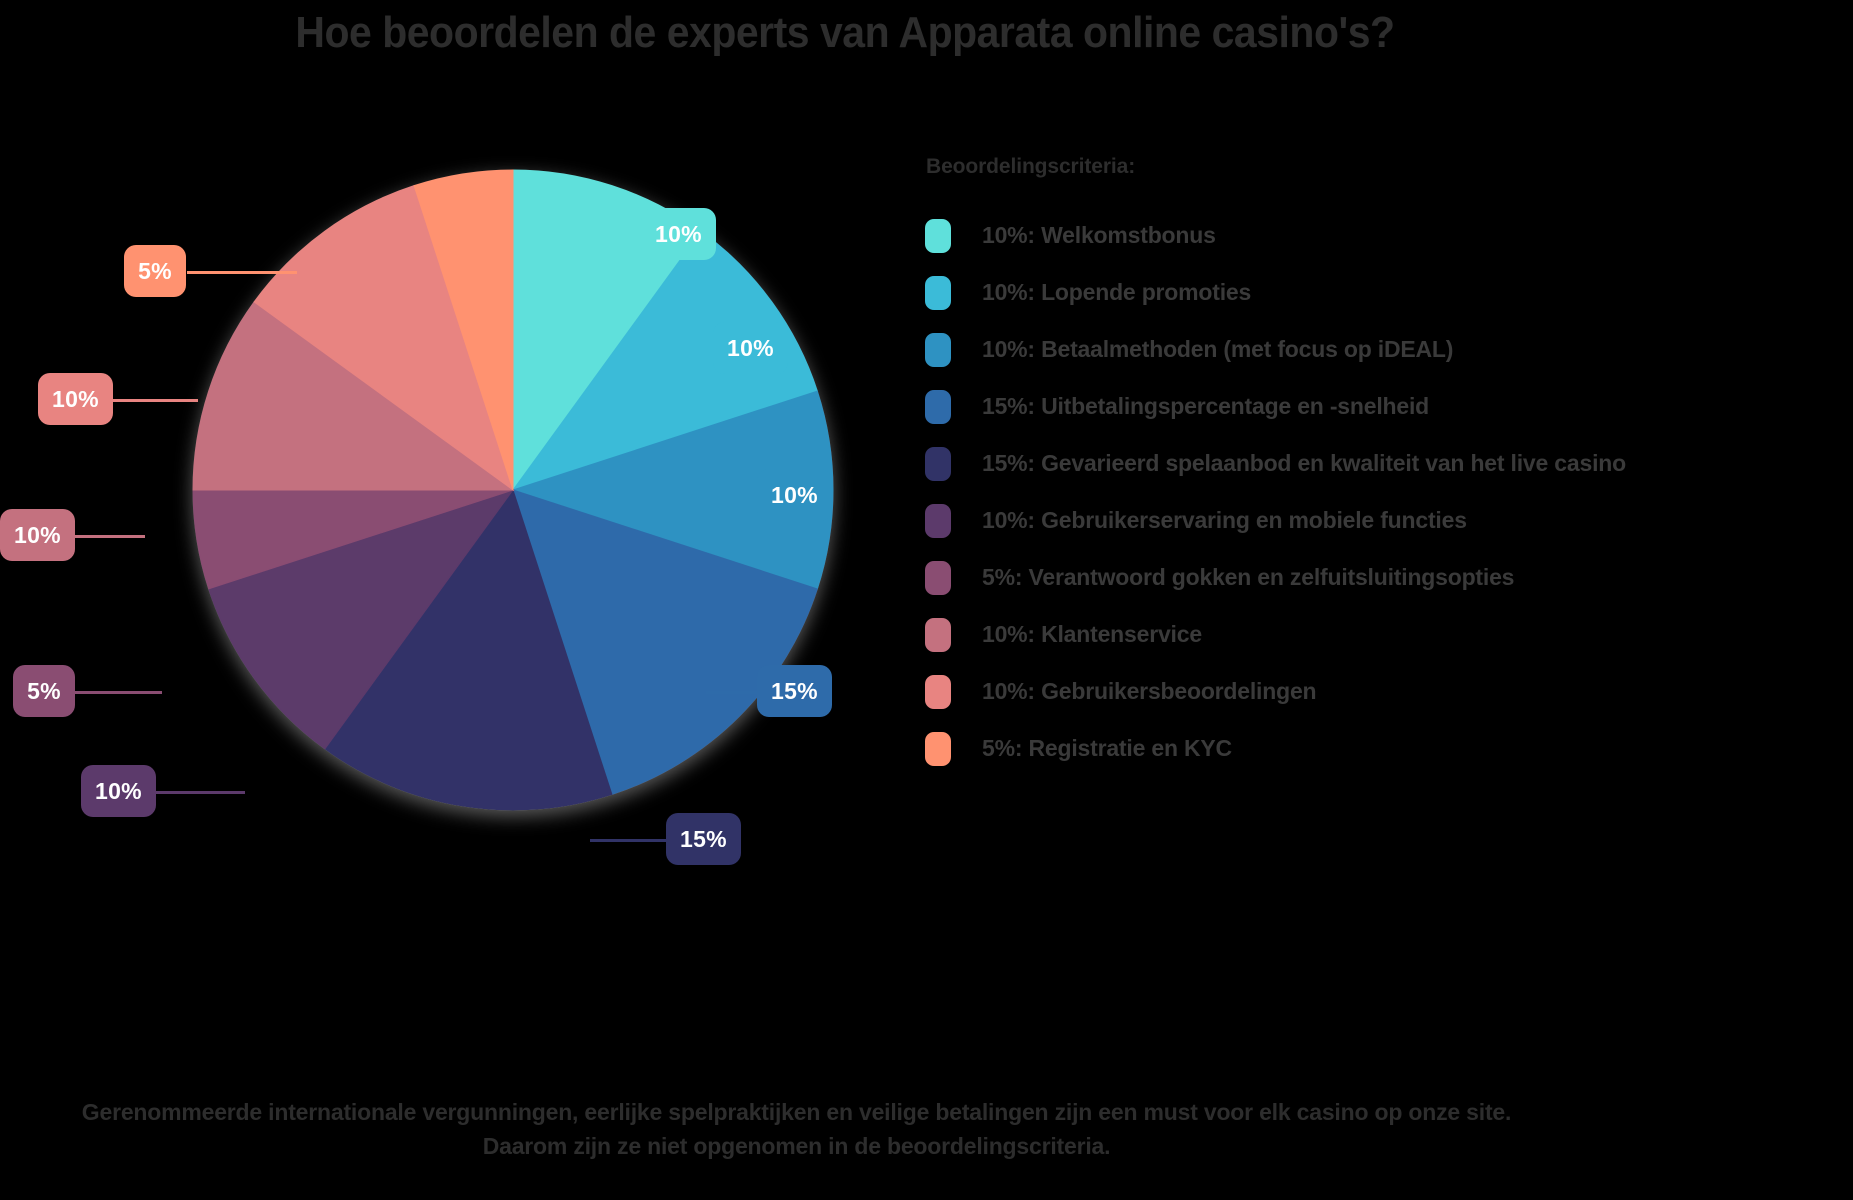 Image resolution: width=1853 pixels, height=1200 pixels. What do you see at coordinates (1117, 292) in the screenshot?
I see `legend-item-label: 10%: Lopende promoties` at bounding box center [1117, 292].